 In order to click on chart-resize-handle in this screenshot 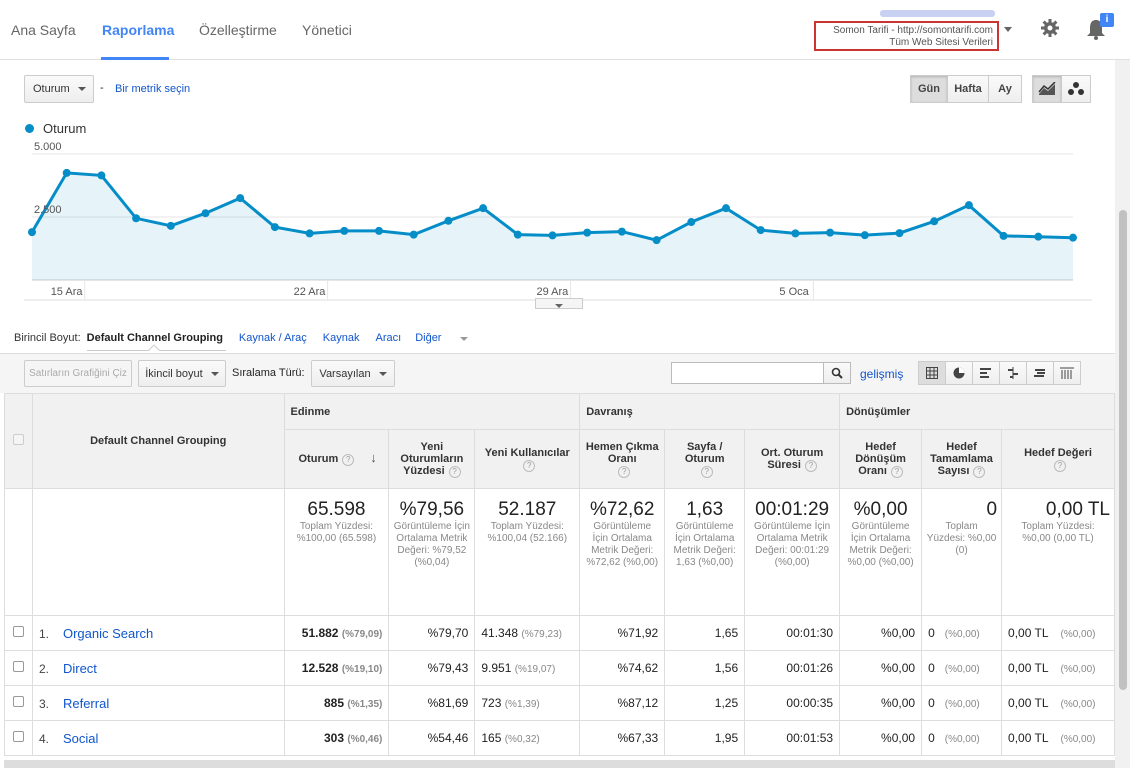, I will do `click(559, 303)`.